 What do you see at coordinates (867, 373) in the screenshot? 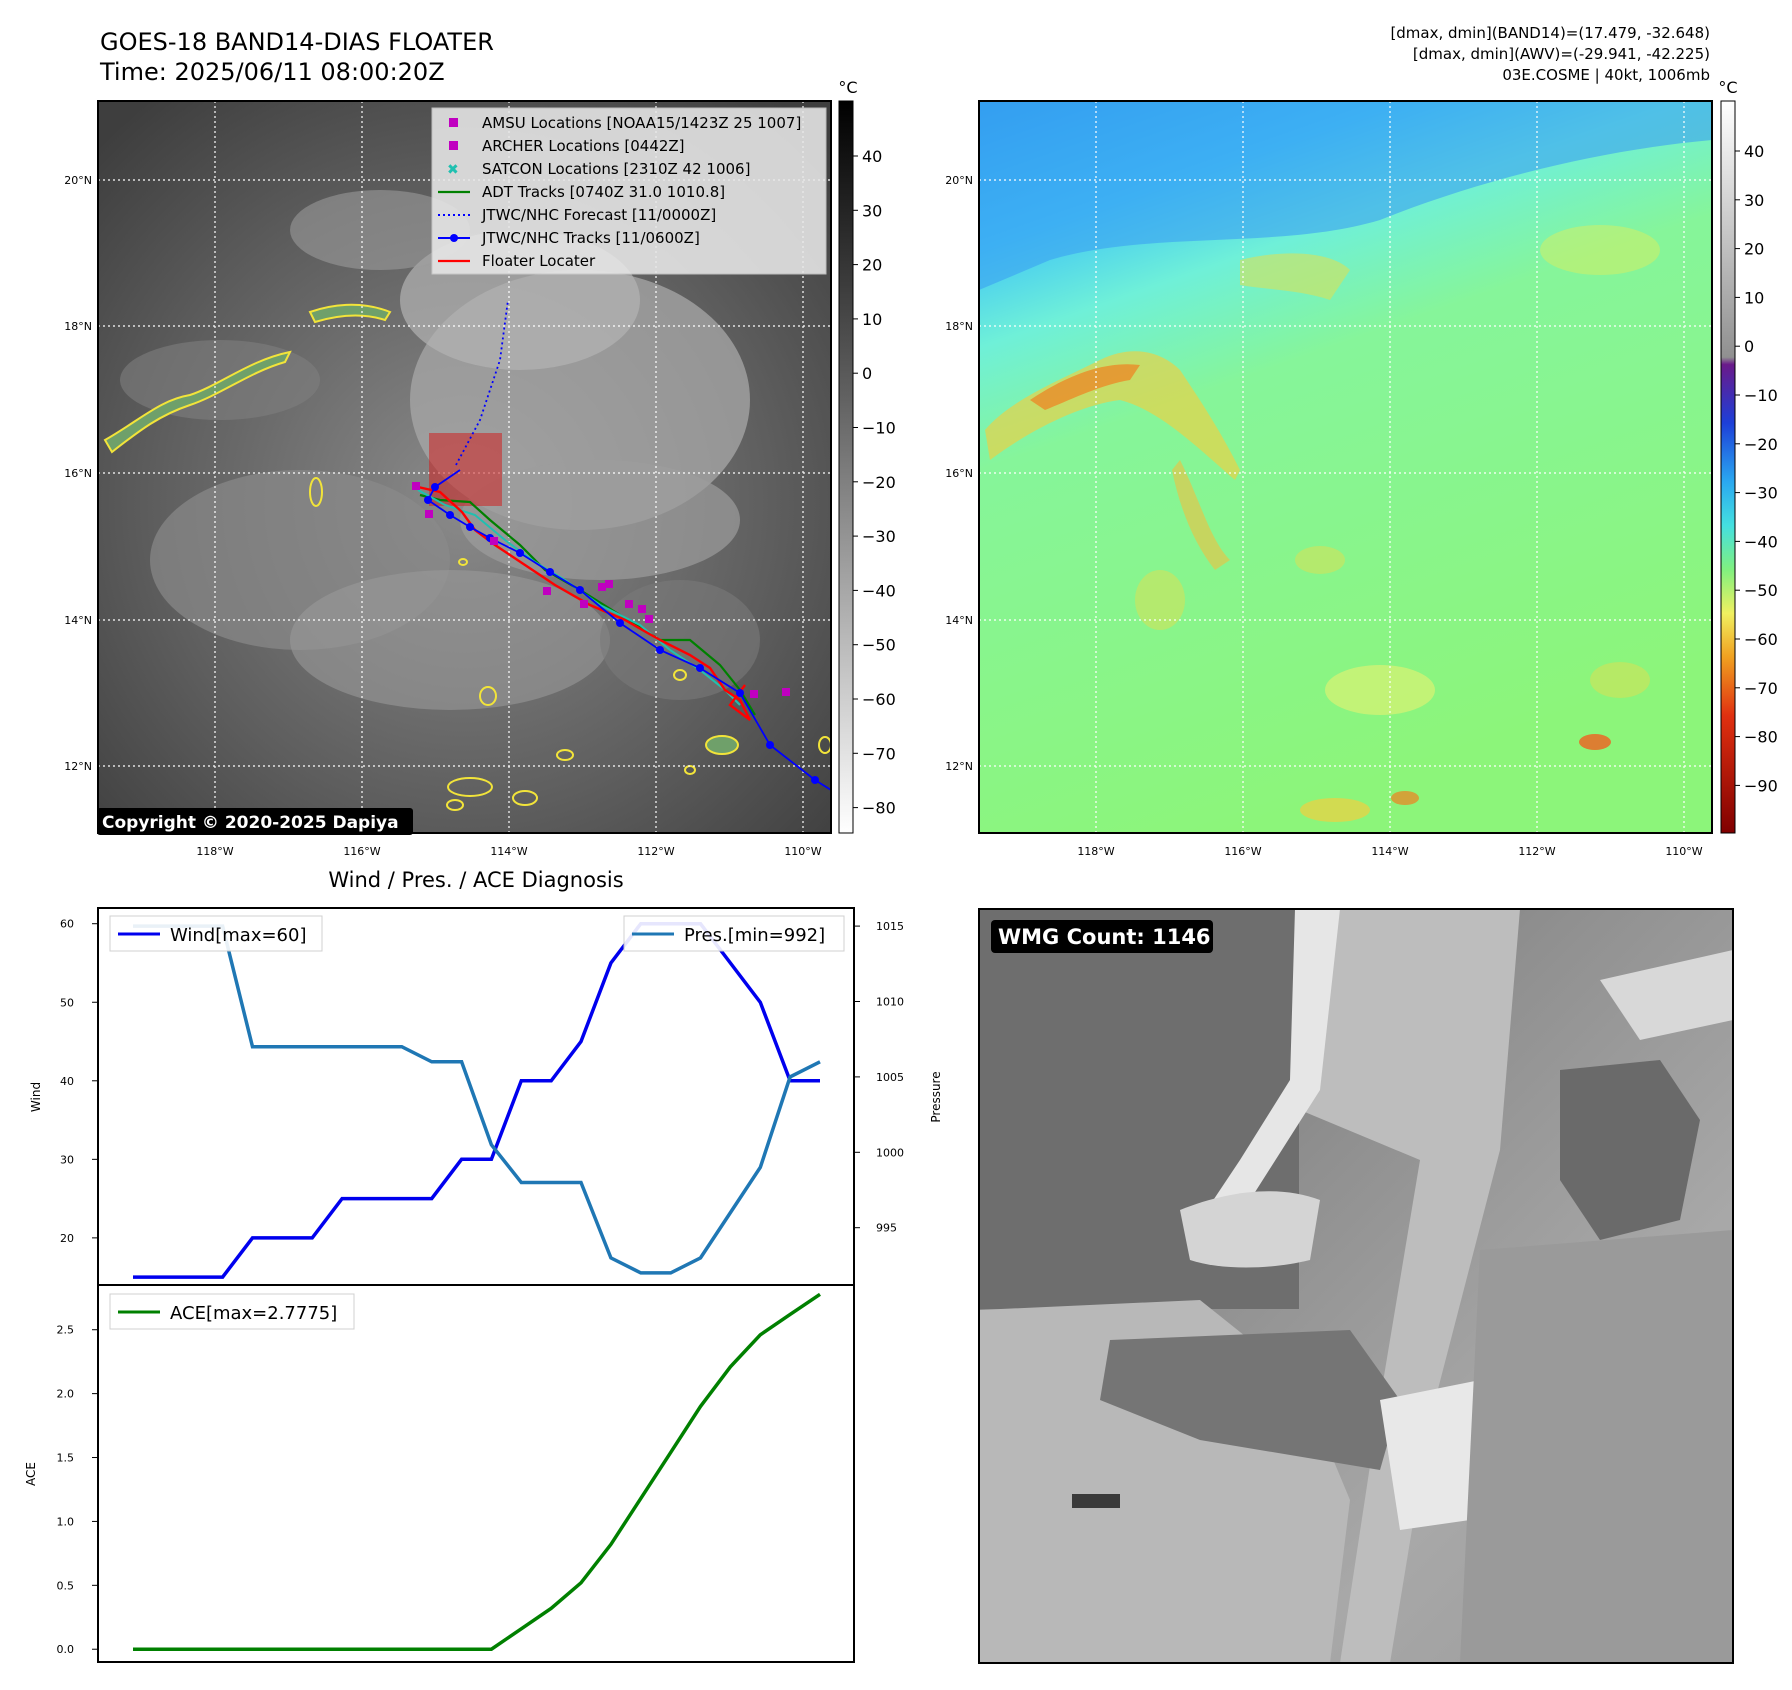
I see `ir-colorbar-tick: 0` at bounding box center [867, 373].